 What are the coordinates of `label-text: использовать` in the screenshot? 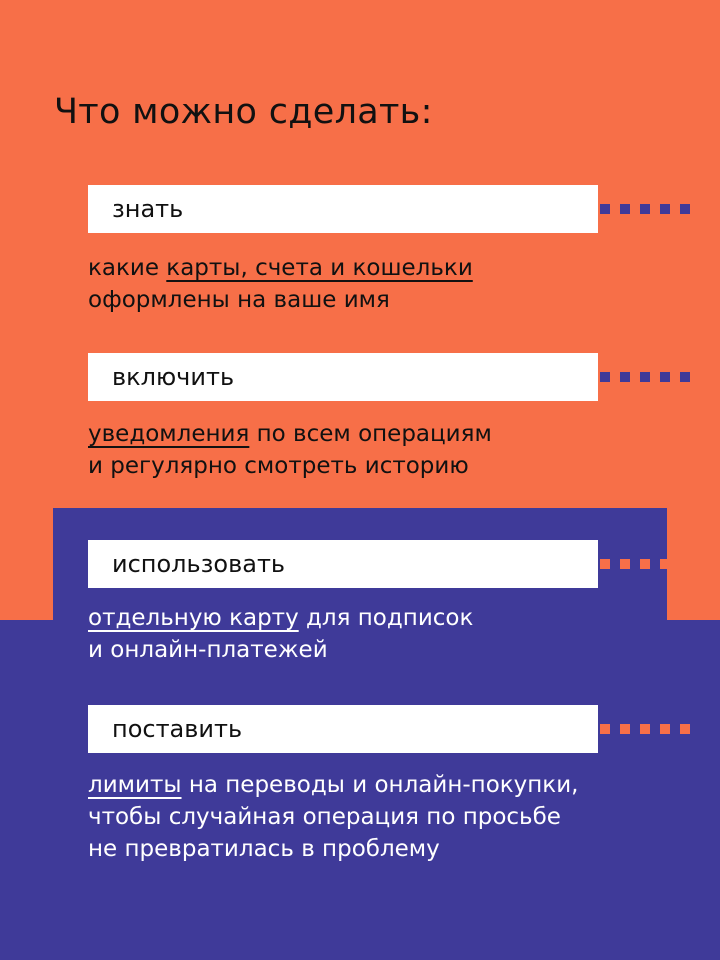 It's located at (199, 564).